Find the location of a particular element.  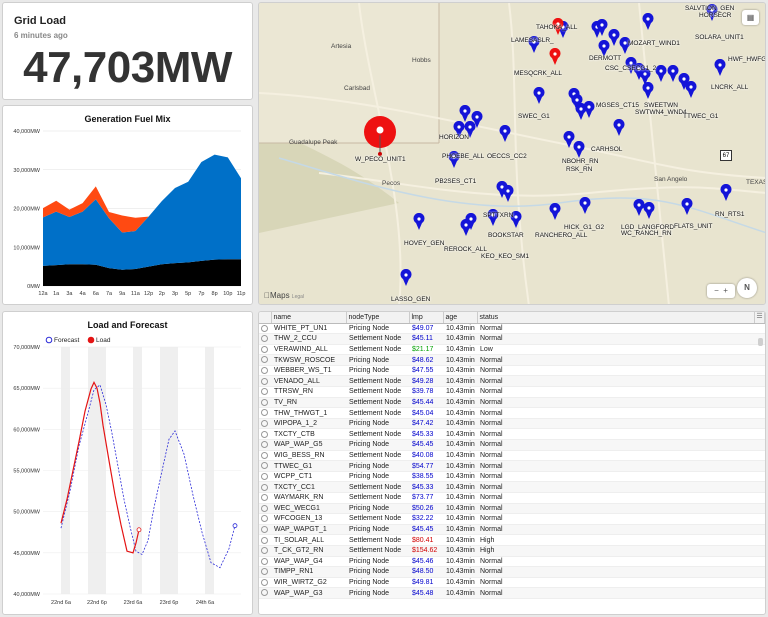

cell-name: TTWEC_G1 is located at coordinates (308, 466).